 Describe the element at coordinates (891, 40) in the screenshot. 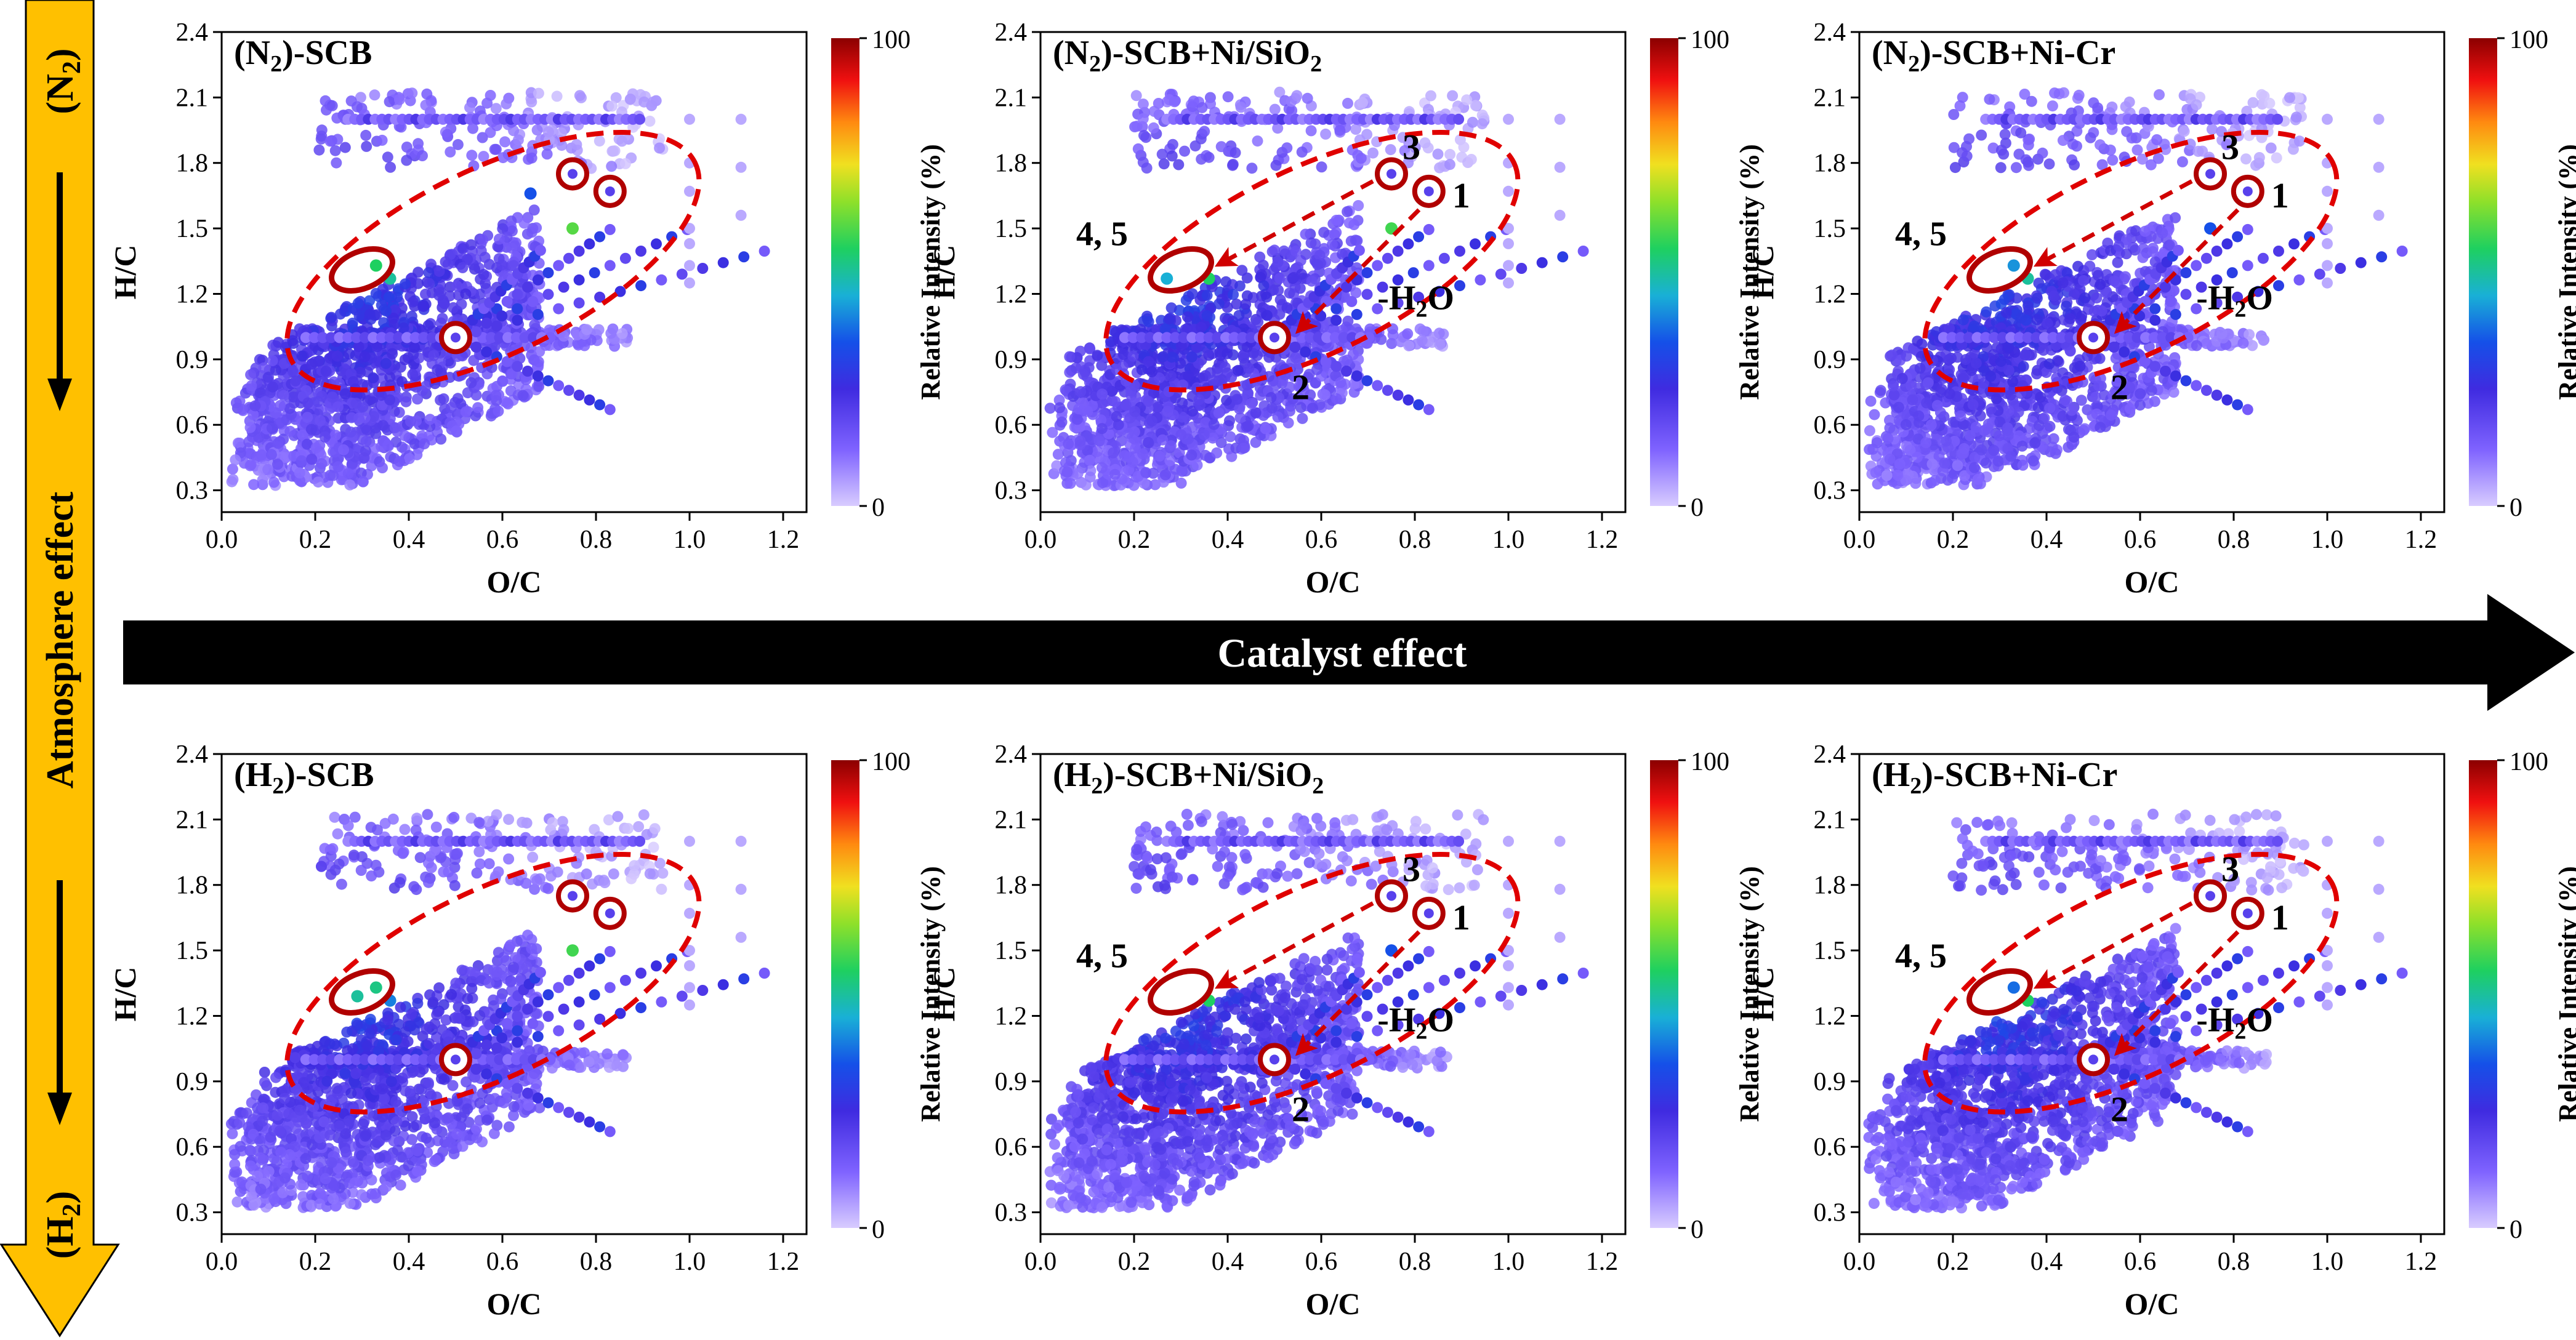

I see `colorbar-max-label: 100` at that location.